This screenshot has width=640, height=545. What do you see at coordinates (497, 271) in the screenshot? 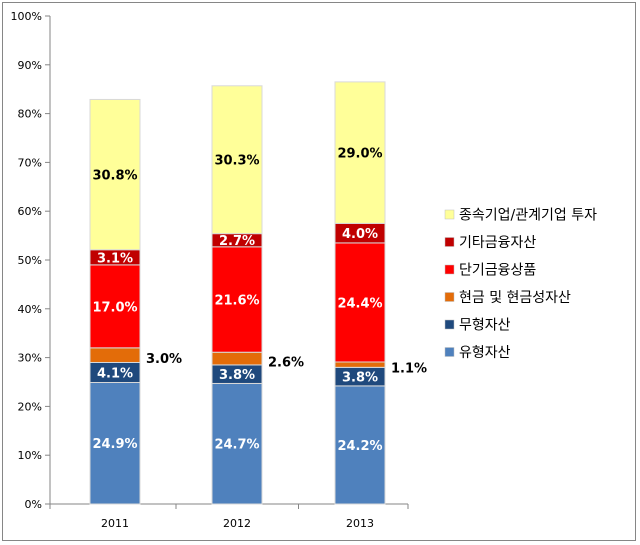
I see `legend-label: 단기금융상품` at bounding box center [497, 271].